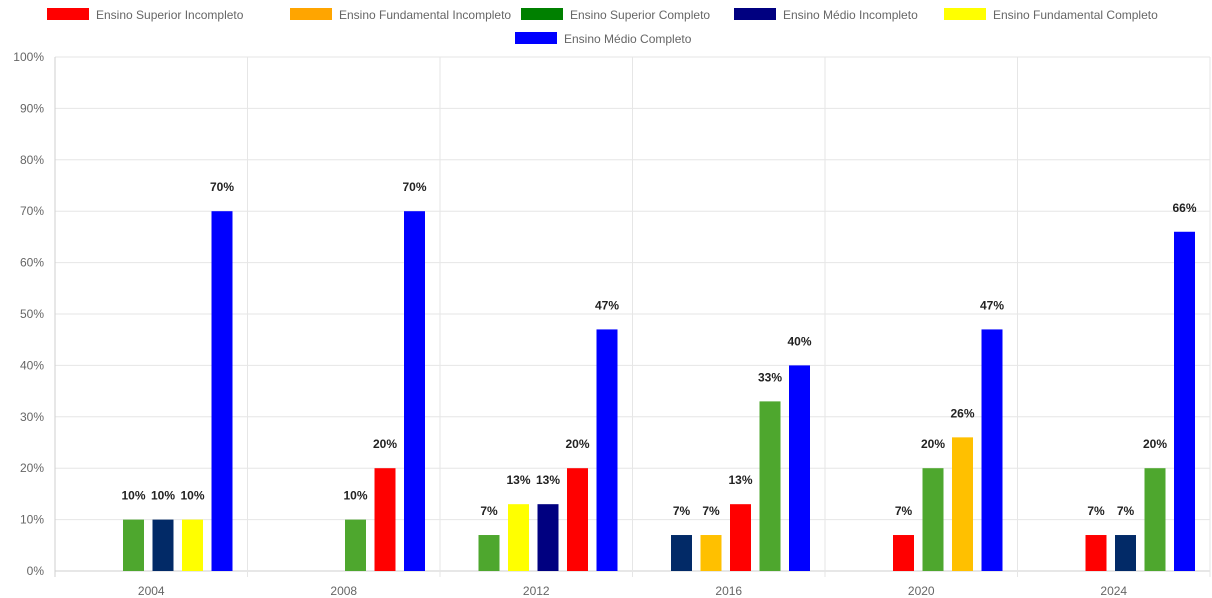  I want to click on legend-item: Ensino Superior Incompleto, so click(145, 15).